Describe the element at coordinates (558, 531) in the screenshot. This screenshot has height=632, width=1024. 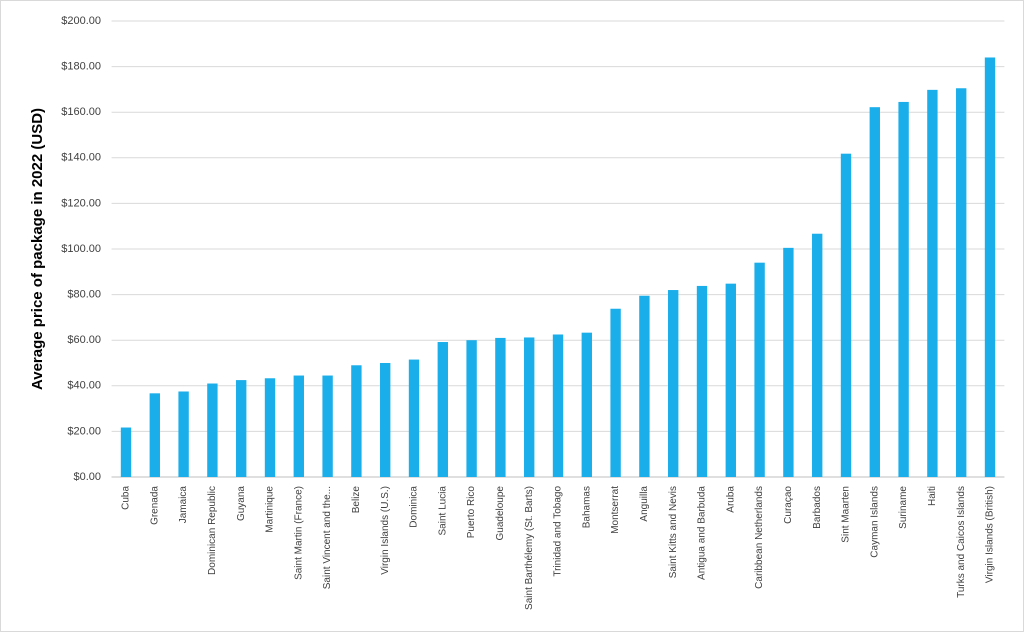
I see `x-tick-label: Trinidad and Tobago` at that location.